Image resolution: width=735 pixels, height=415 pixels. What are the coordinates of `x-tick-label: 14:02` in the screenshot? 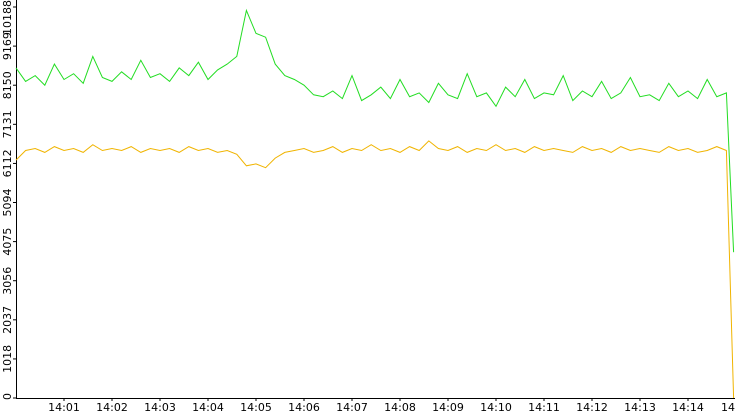 It's located at (112, 407).